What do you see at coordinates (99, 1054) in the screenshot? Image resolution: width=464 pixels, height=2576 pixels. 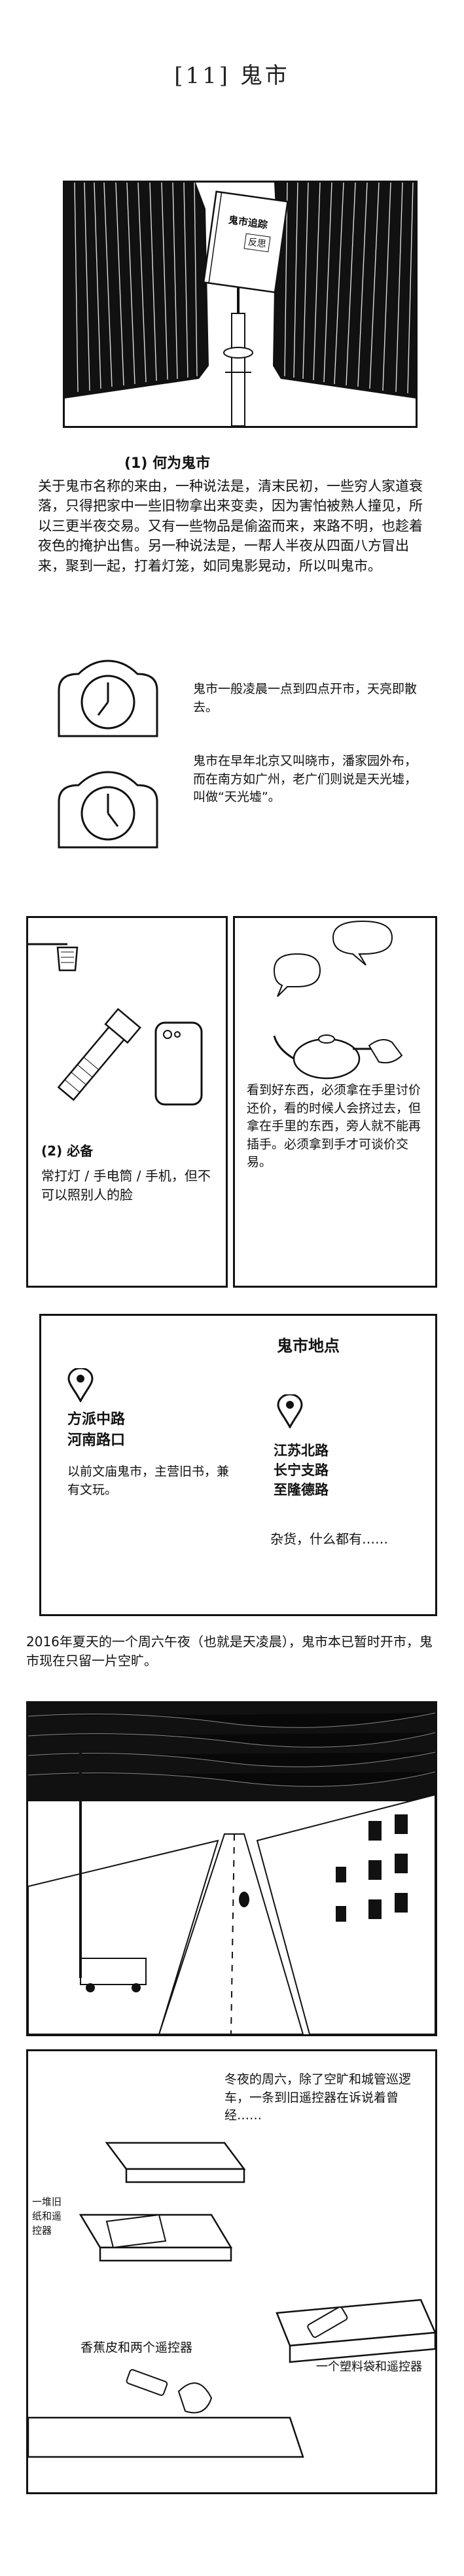 I see `flashlight-icon` at bounding box center [99, 1054].